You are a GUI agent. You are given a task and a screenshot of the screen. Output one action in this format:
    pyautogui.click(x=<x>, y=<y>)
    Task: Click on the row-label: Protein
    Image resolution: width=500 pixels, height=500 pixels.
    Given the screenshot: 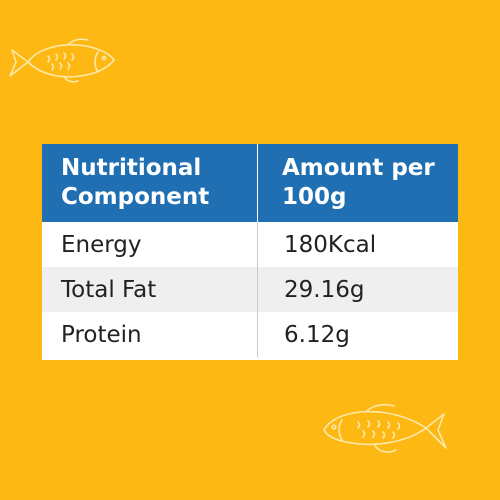 What is the action you would take?
    pyautogui.click(x=150, y=334)
    